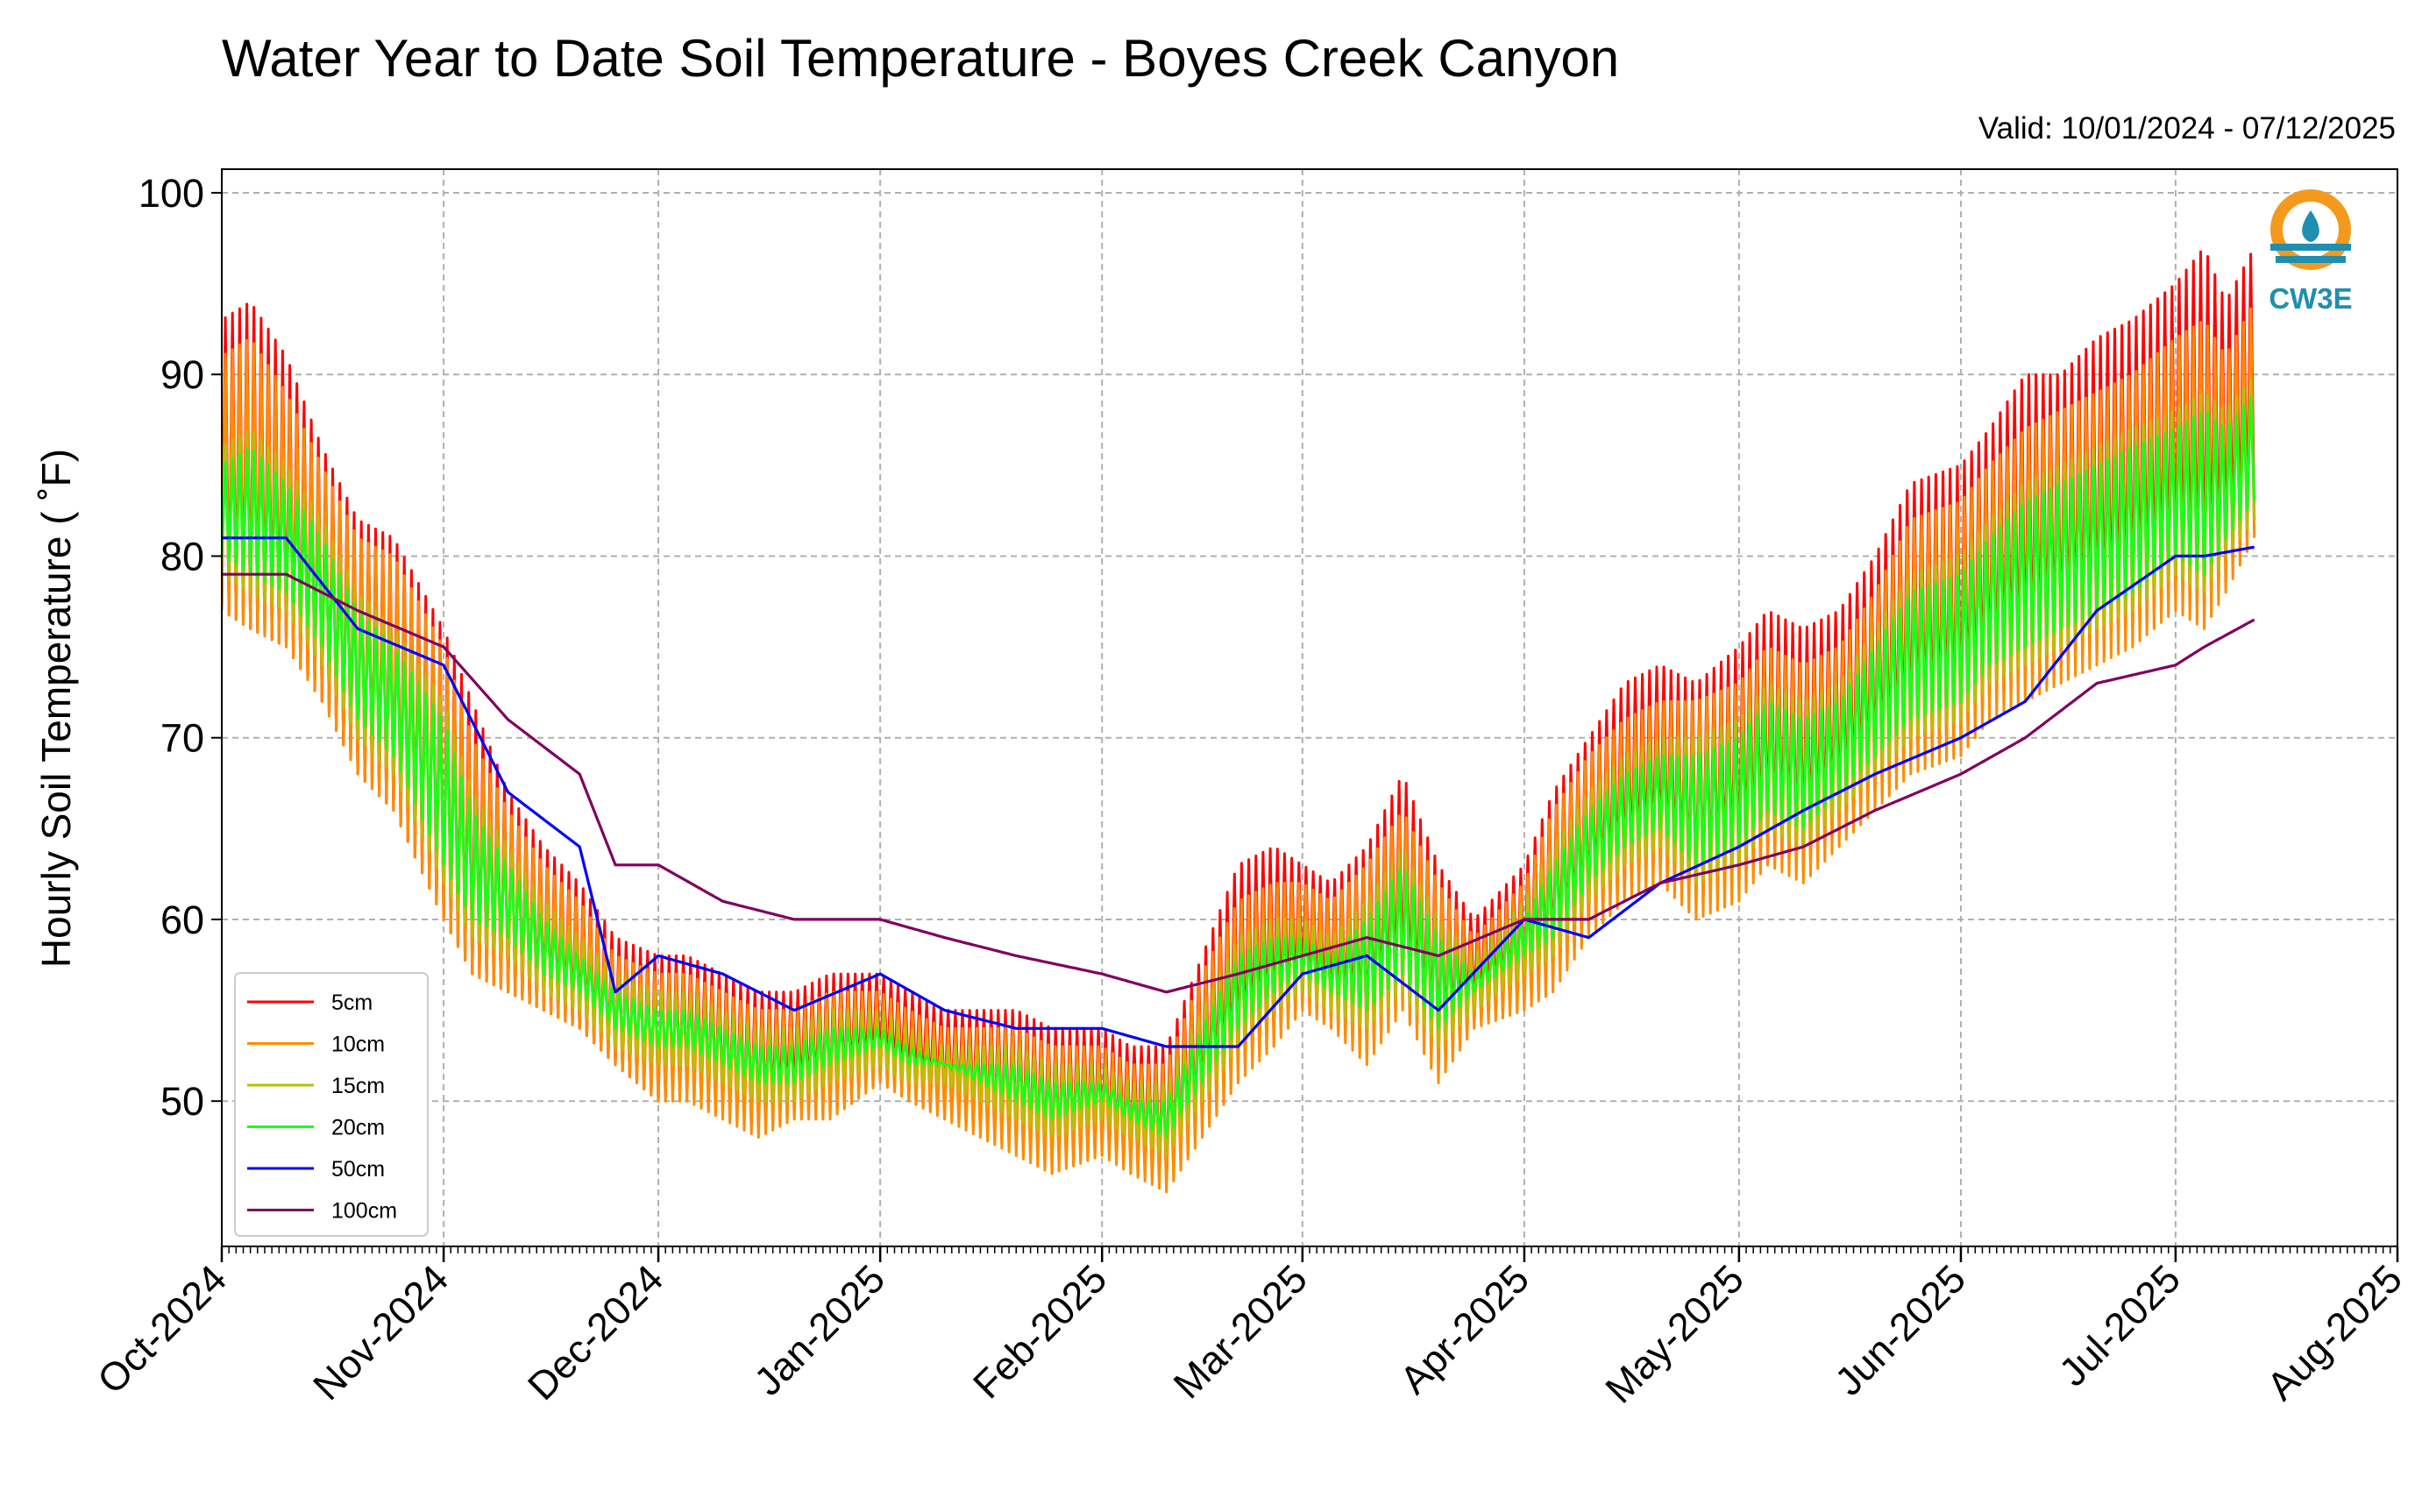 The height and width of the screenshot is (1512, 2429). Describe the element at coordinates (182, 556) in the screenshot. I see `y-tick-label: 80` at that location.